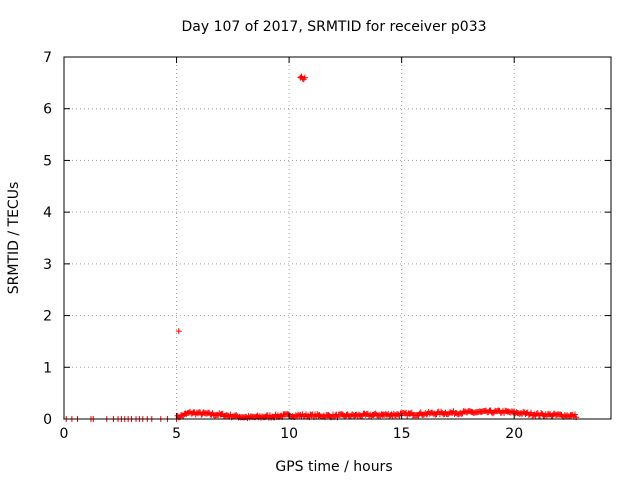  Describe the element at coordinates (47, 58) in the screenshot. I see `y-tick-label: 7` at that location.